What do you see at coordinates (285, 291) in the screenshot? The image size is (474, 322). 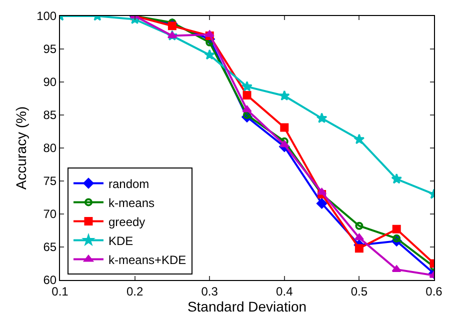 I see `x-tick-label: 0.4` at bounding box center [285, 291].